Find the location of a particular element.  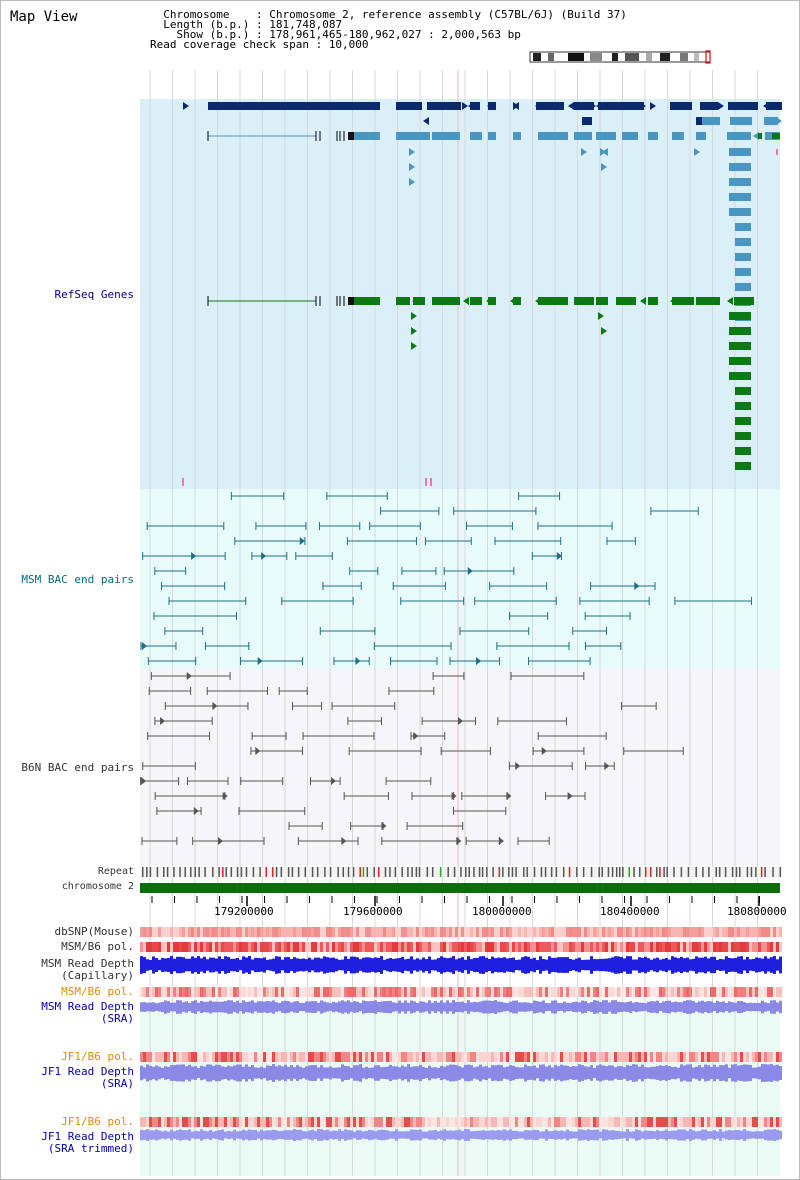

ideogram-band is located at coordinates (684, 57).